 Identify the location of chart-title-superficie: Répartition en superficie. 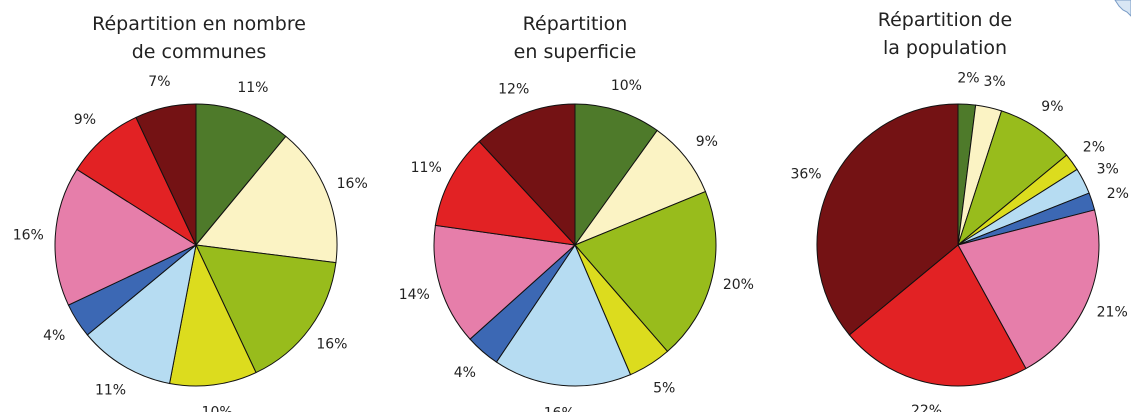
(575, 38).